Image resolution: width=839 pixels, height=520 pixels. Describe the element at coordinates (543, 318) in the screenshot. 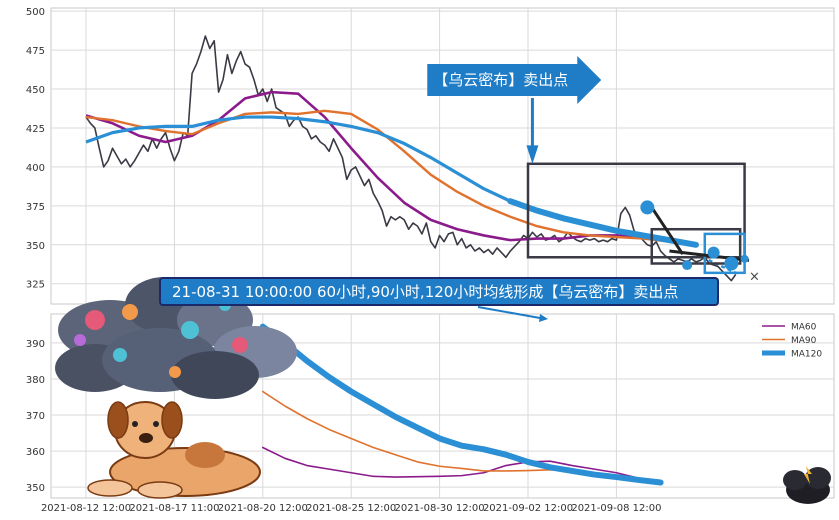

I see `banner-pointer-head` at that location.